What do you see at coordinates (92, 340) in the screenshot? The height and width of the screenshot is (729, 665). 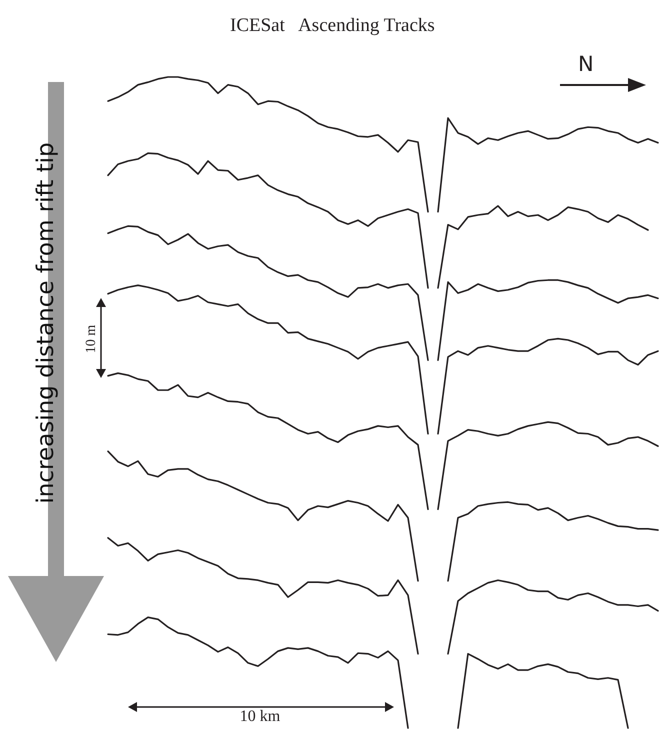 I see `text: 10 m` at bounding box center [92, 340].